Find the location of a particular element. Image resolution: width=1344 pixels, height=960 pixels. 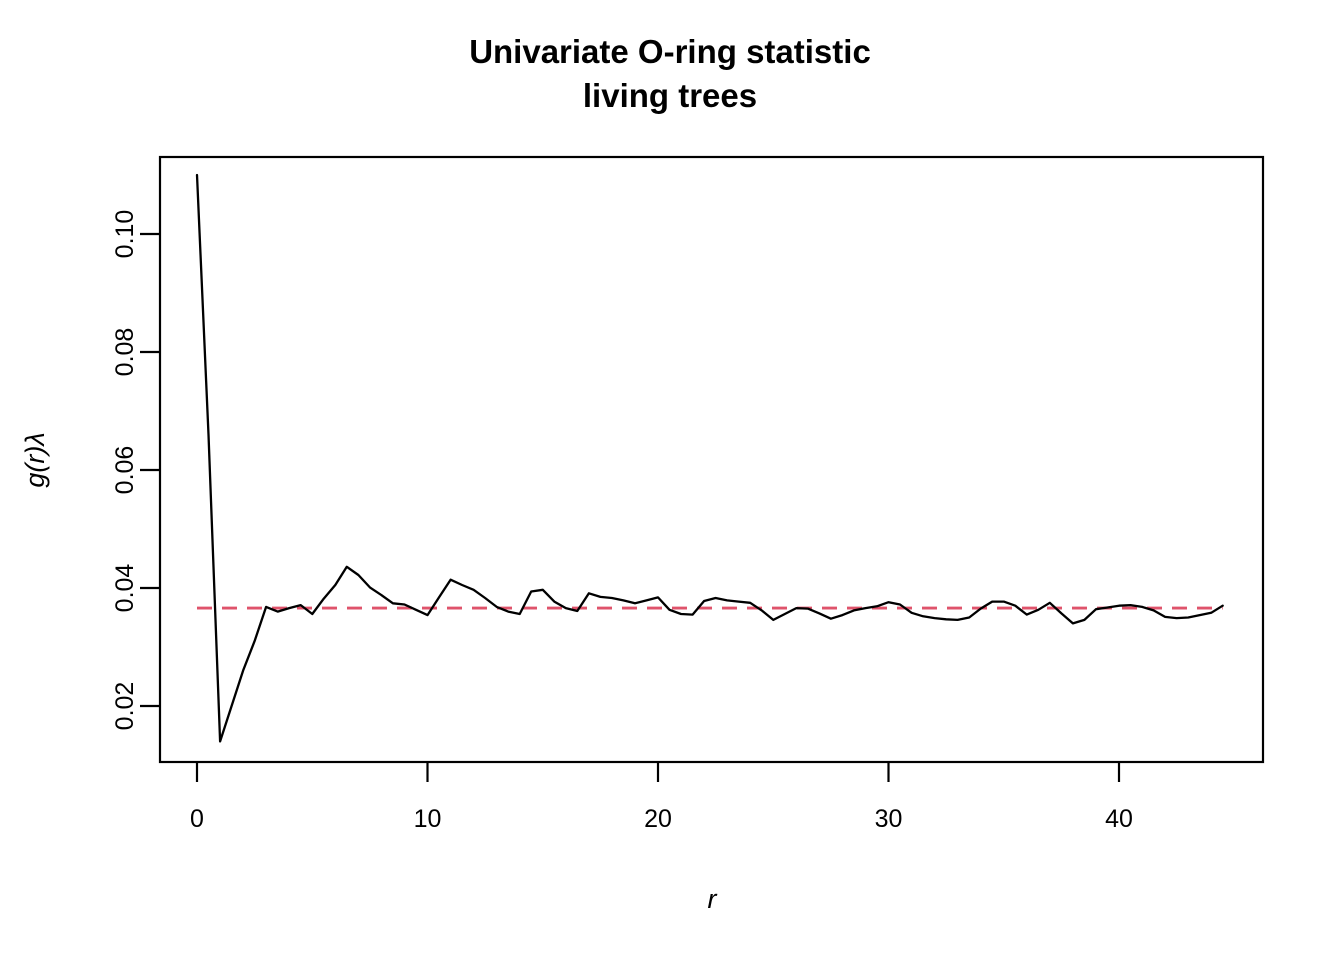

x-tick-label: 20 is located at coordinates (658, 819).